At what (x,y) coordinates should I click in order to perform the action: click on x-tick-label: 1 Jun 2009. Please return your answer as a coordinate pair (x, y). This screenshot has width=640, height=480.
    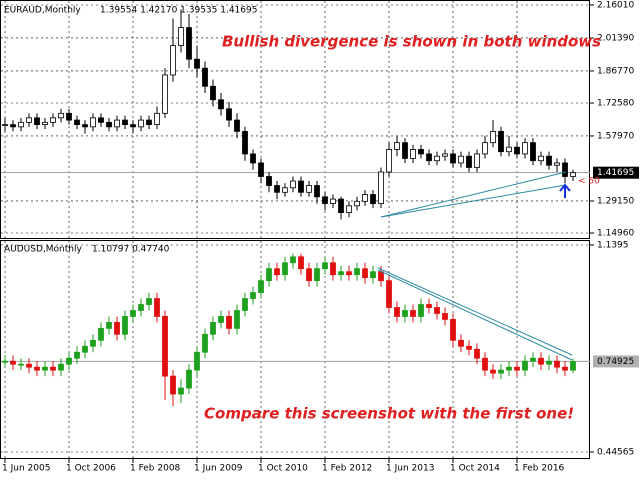
    Looking at the image, I should click on (218, 469).